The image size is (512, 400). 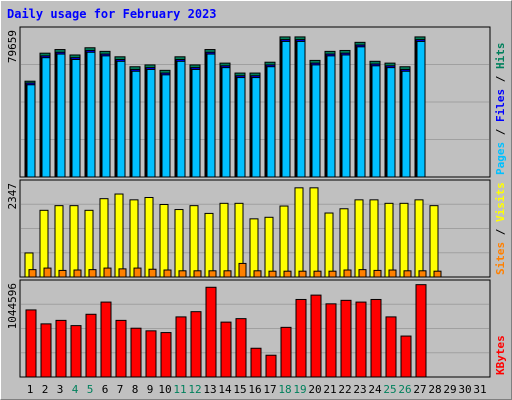 I want to click on day-label: 29, so click(x=449, y=389).